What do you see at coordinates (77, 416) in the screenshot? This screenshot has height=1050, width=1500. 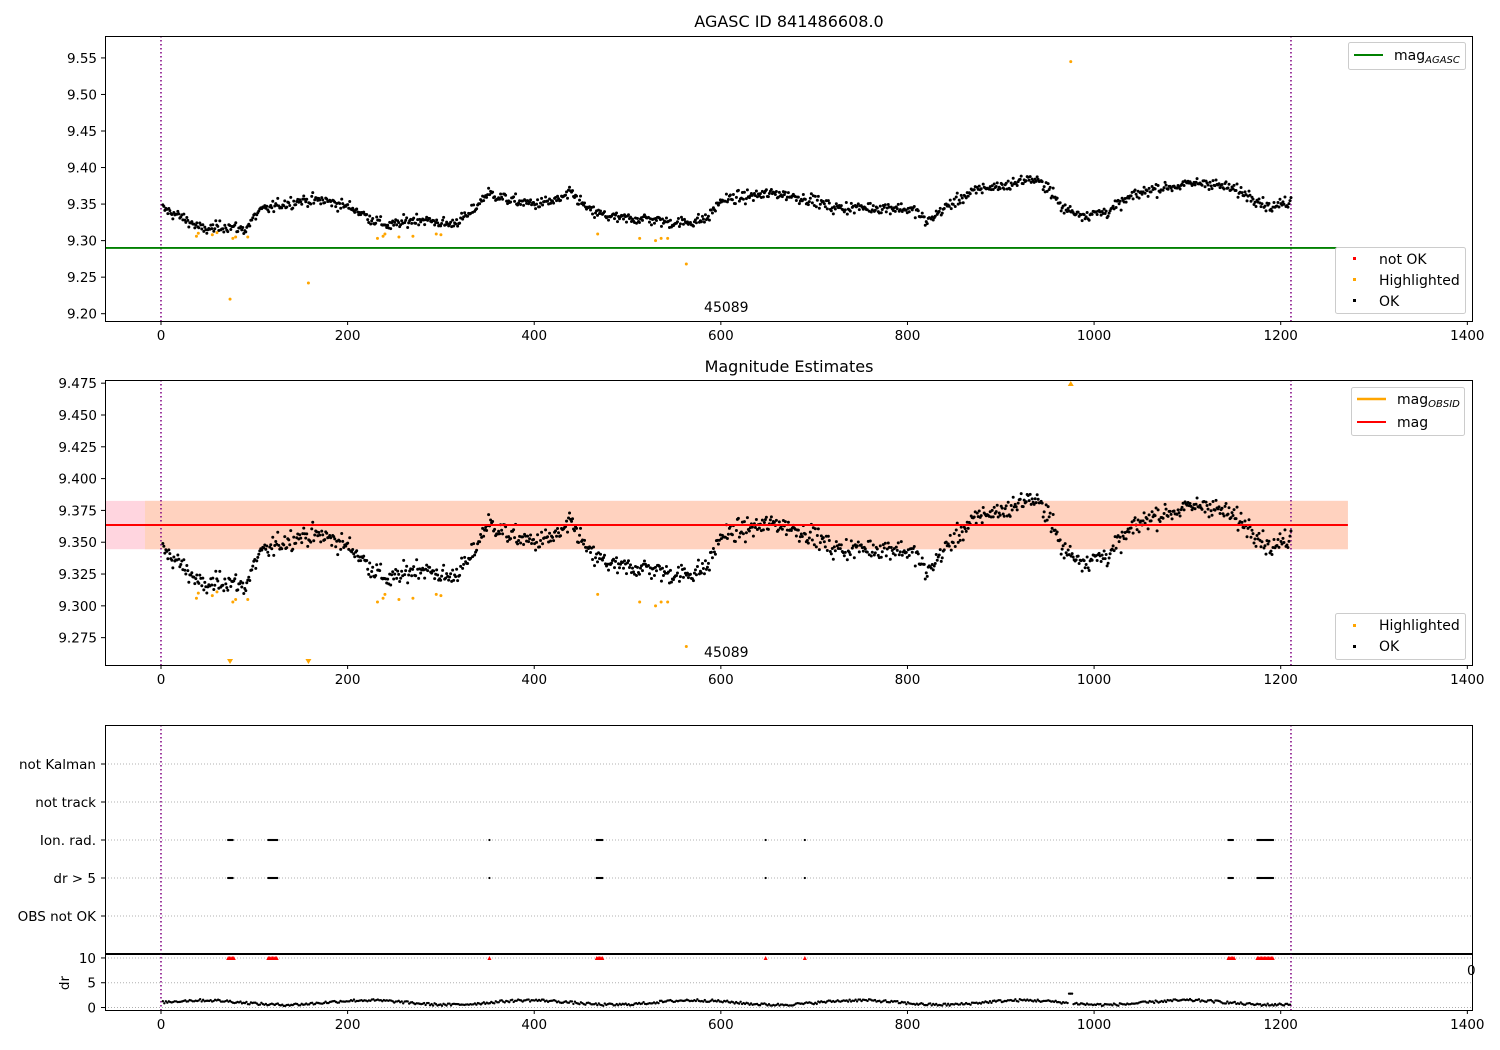 I see `y-tick-label: 9.450` at bounding box center [77, 416].